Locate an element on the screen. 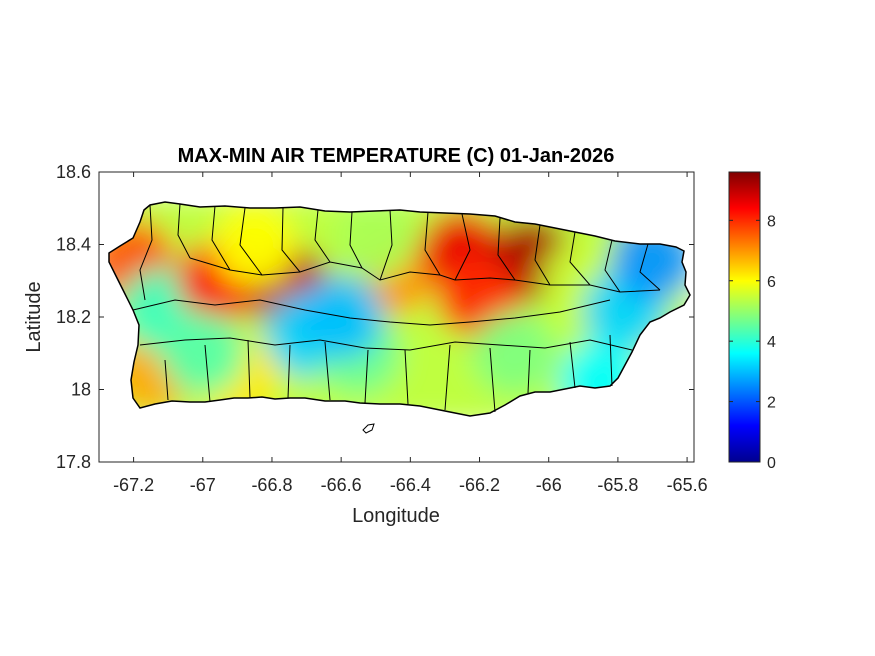 The width and height of the screenshot is (875, 656). colorbar-tick-label: 8 is located at coordinates (771, 221).